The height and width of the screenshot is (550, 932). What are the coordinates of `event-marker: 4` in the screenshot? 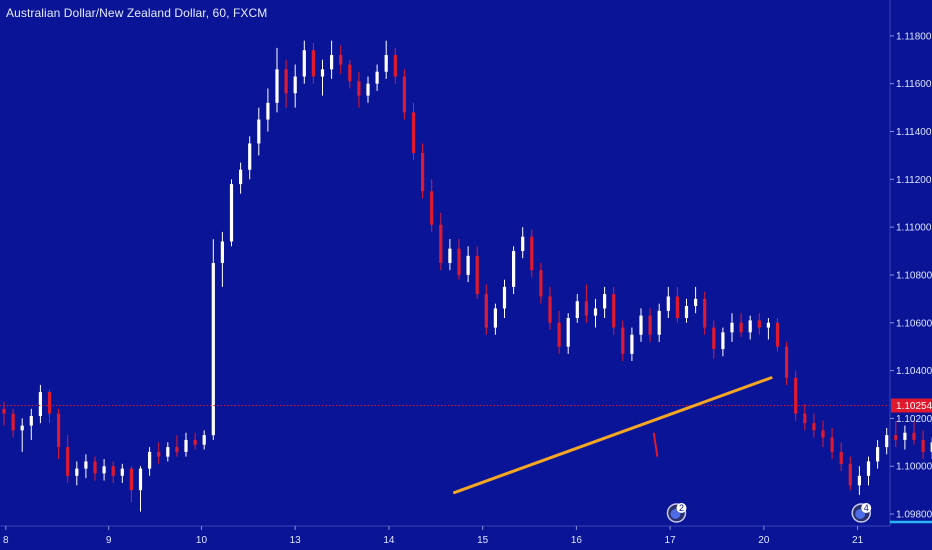 It's located at (861, 513).